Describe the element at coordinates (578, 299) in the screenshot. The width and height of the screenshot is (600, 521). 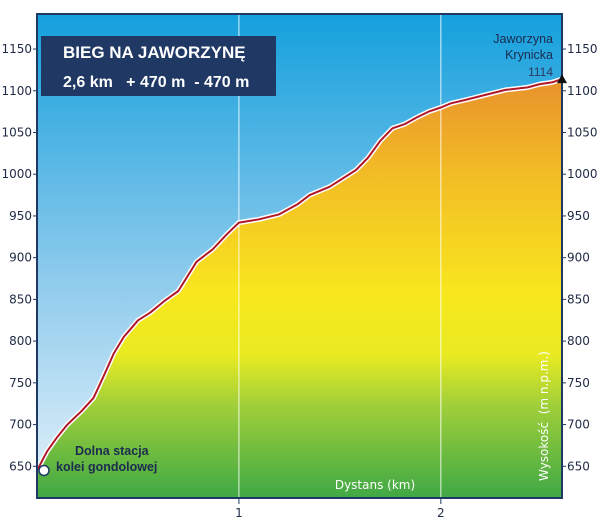
I see `y-tick-label-right: 850` at that location.